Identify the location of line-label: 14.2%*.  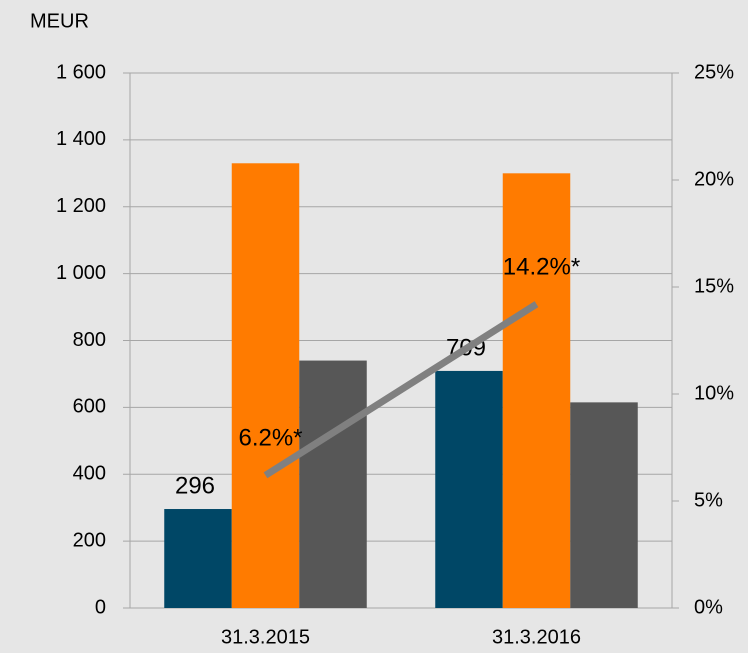
(541, 266).